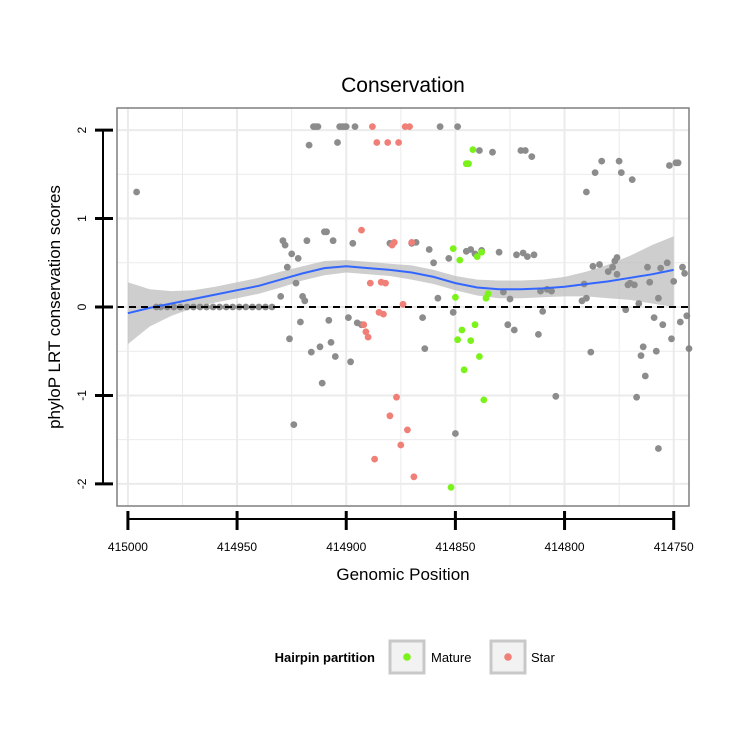 The width and height of the screenshot is (750, 750). Describe the element at coordinates (407, 657) in the screenshot. I see `legend-swatch-mature` at that location.